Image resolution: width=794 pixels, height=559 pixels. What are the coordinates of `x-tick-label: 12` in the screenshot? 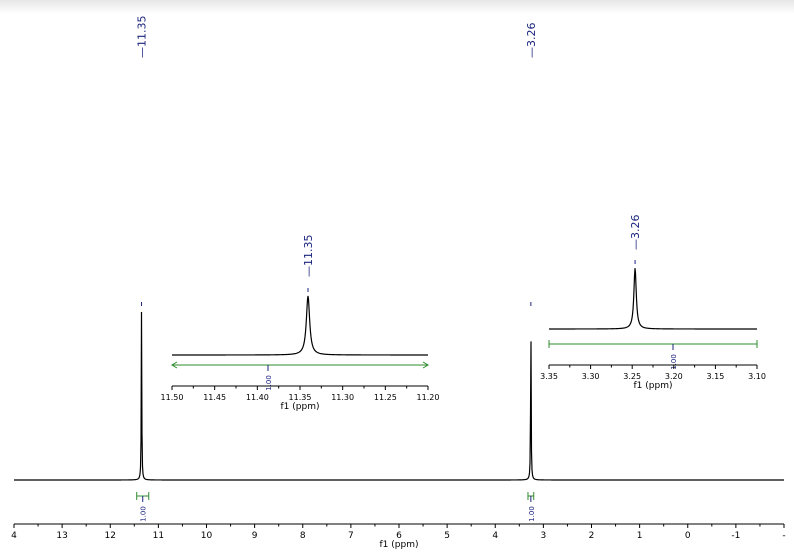 It's located at (110, 536).